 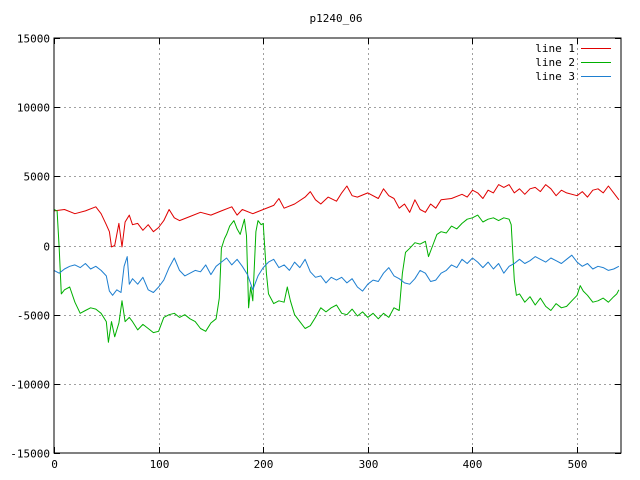 I want to click on y-tick-label: 15000, so click(x=33, y=39).